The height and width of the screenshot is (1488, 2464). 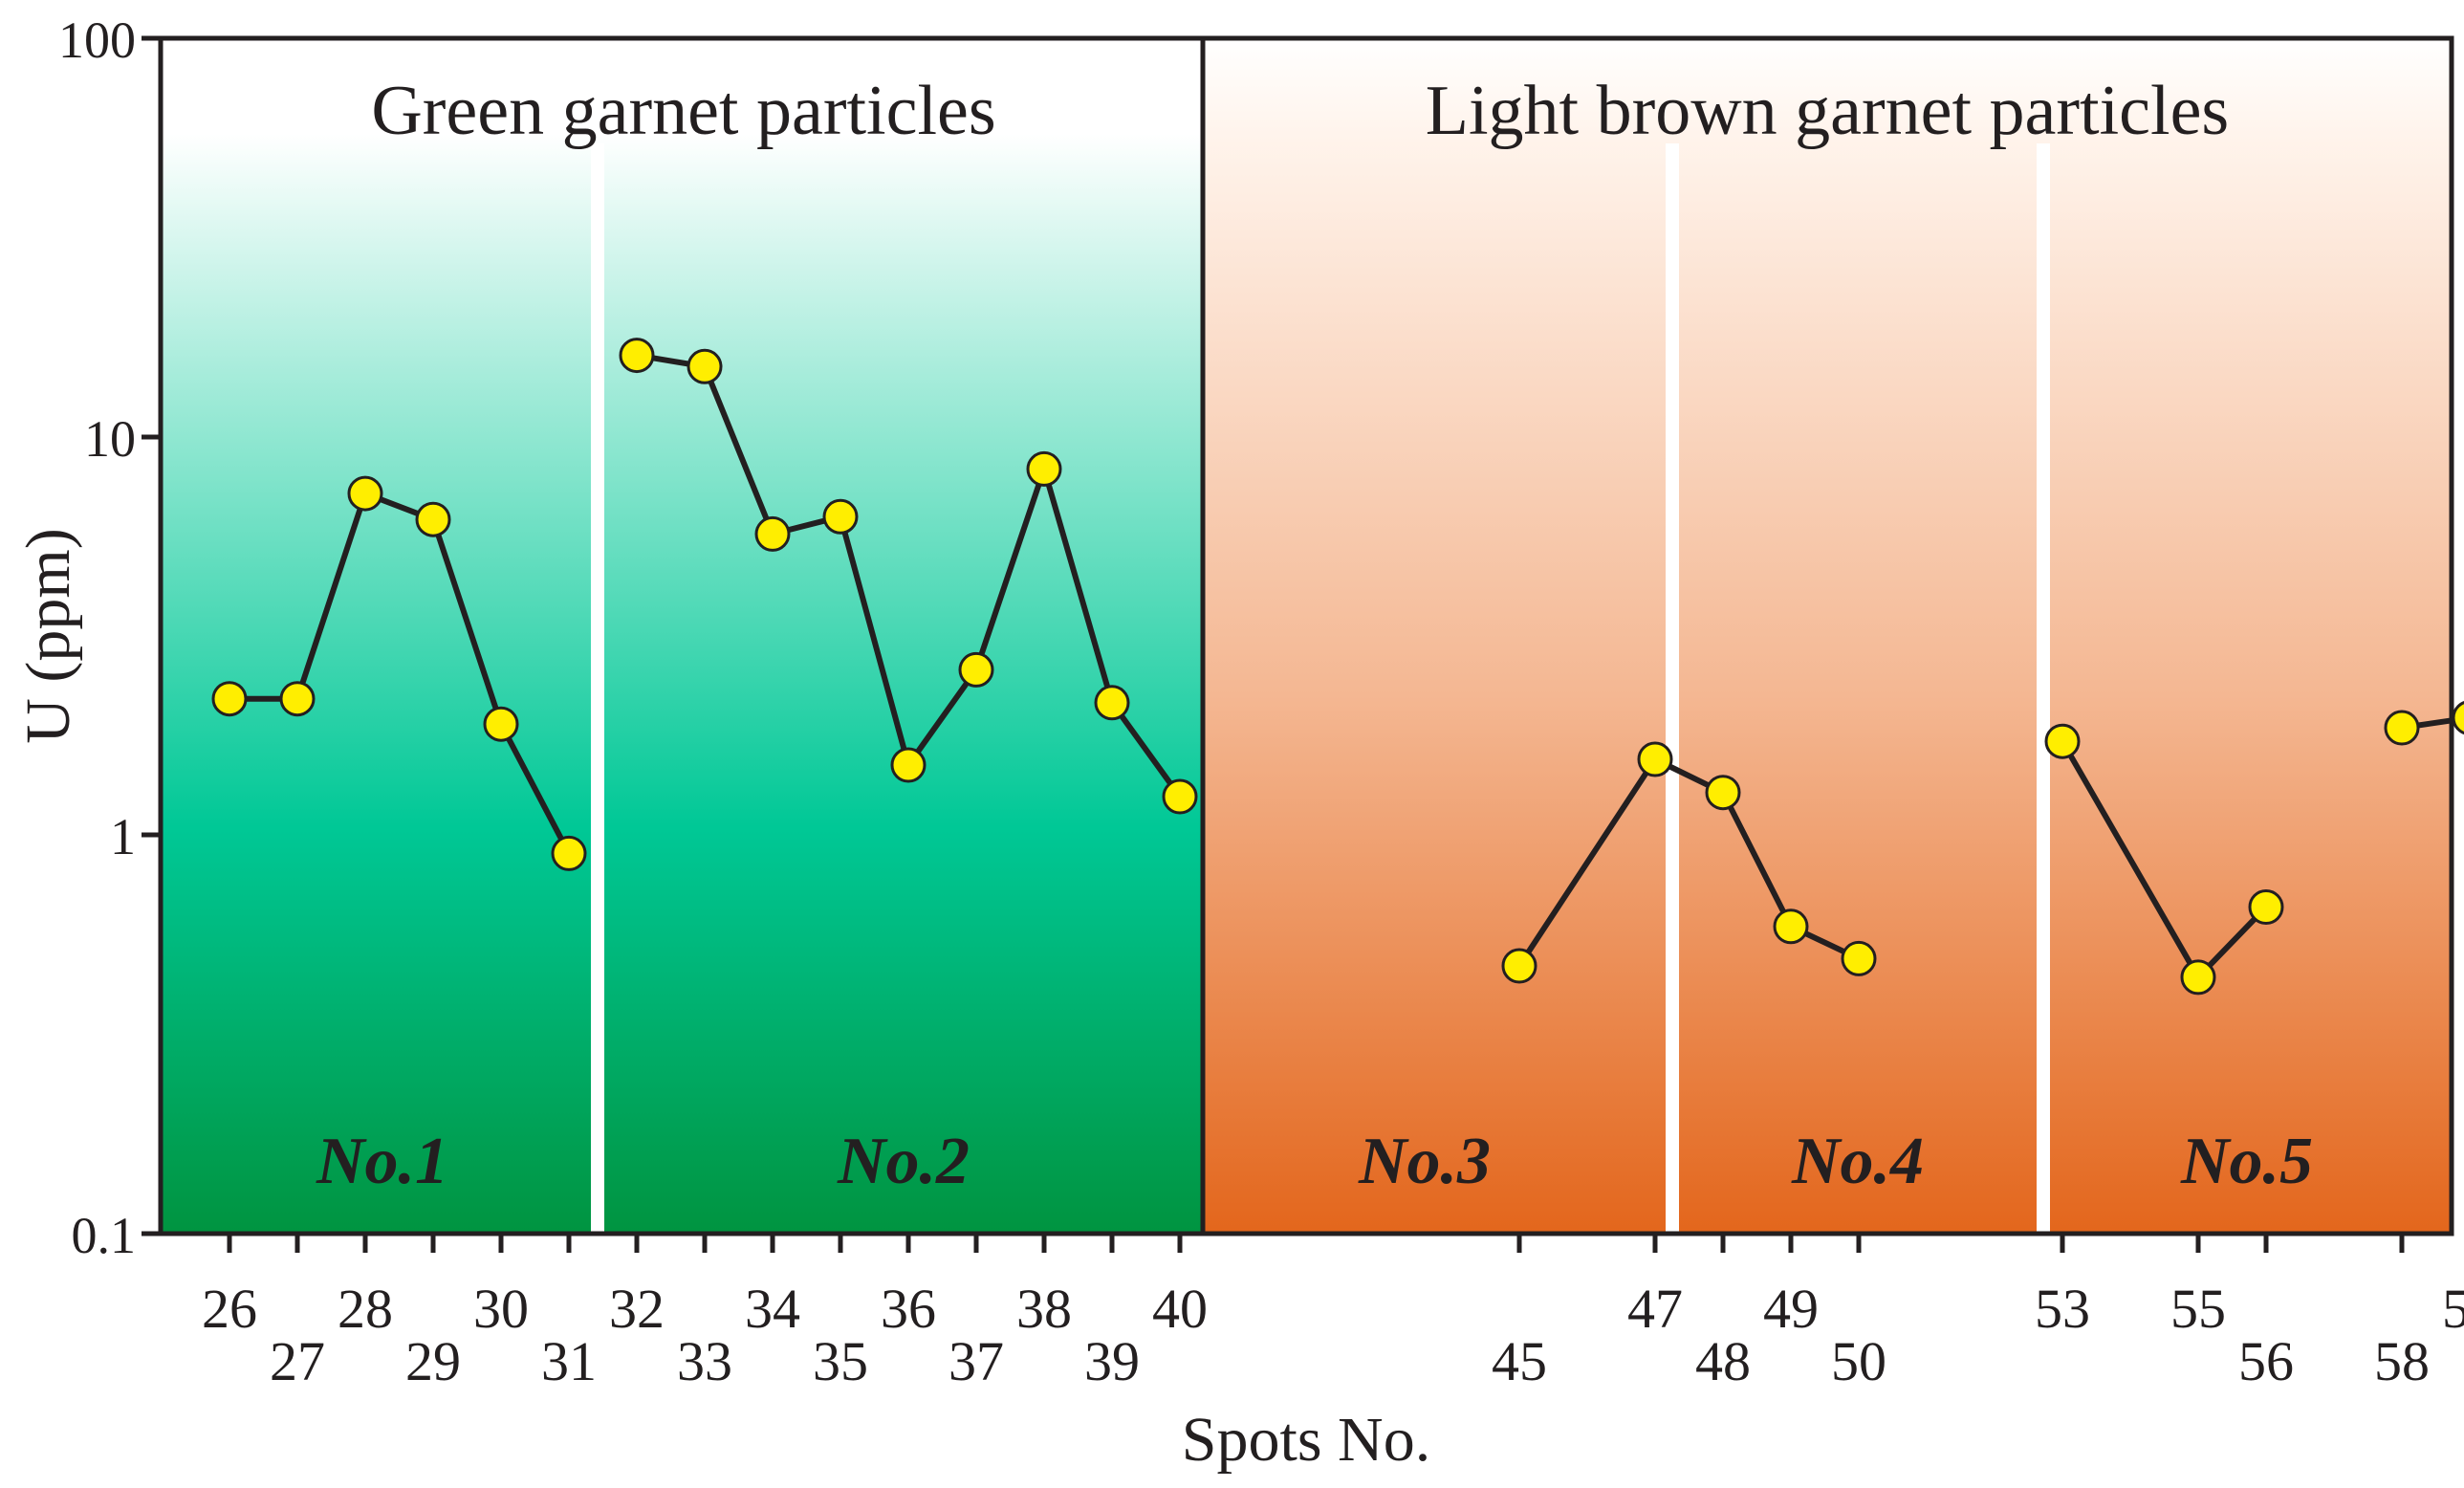 I want to click on separator-no3-no4, so click(x=1672, y=688).